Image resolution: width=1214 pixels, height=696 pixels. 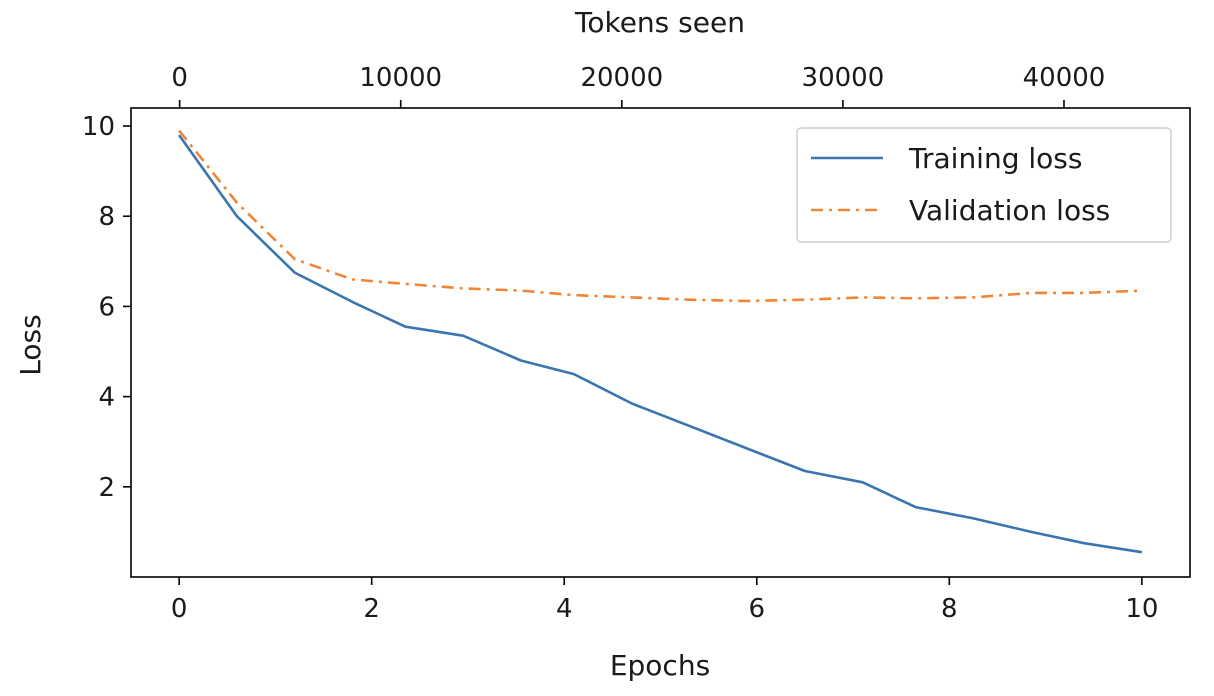 What do you see at coordinates (621, 78) in the screenshot?
I see `top-x-tick-label: 20000` at bounding box center [621, 78].